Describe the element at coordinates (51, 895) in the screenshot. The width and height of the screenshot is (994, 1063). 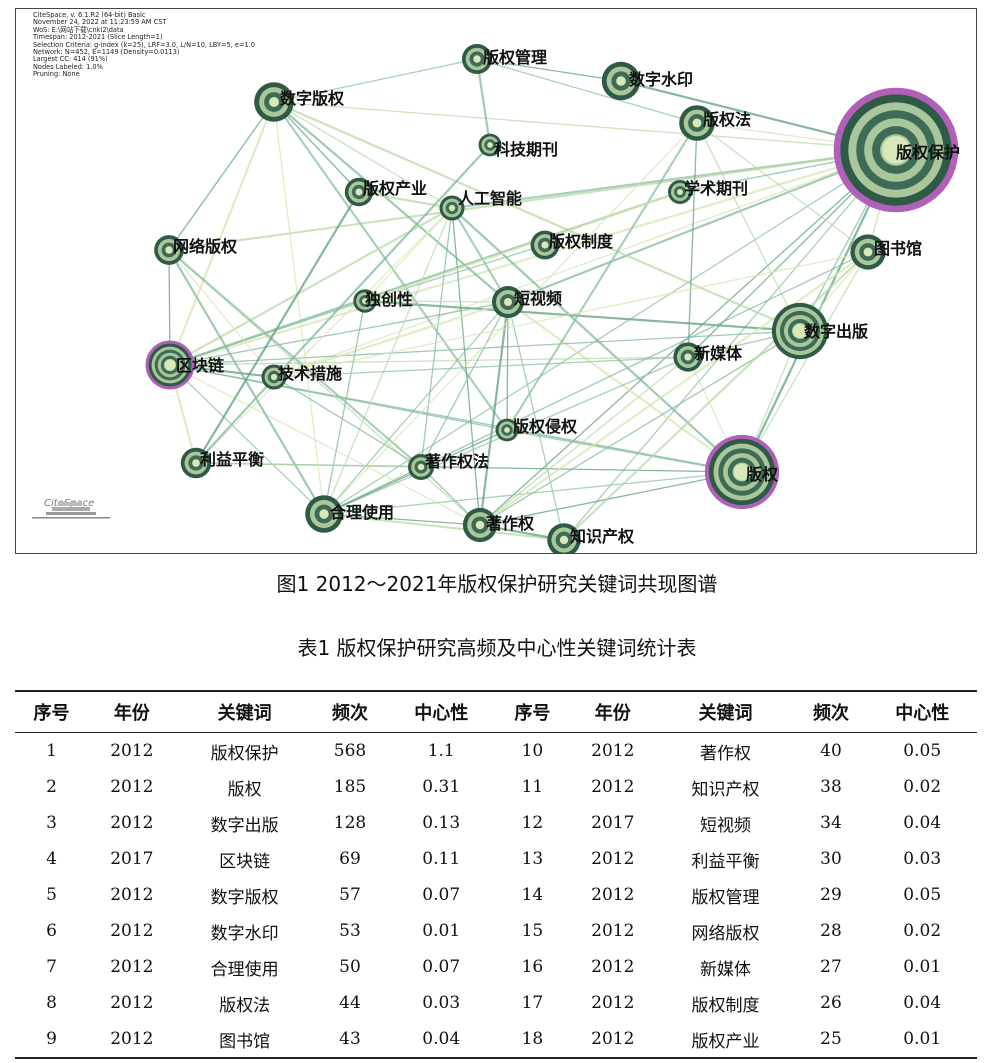
I see `table-cell: 5` at that location.